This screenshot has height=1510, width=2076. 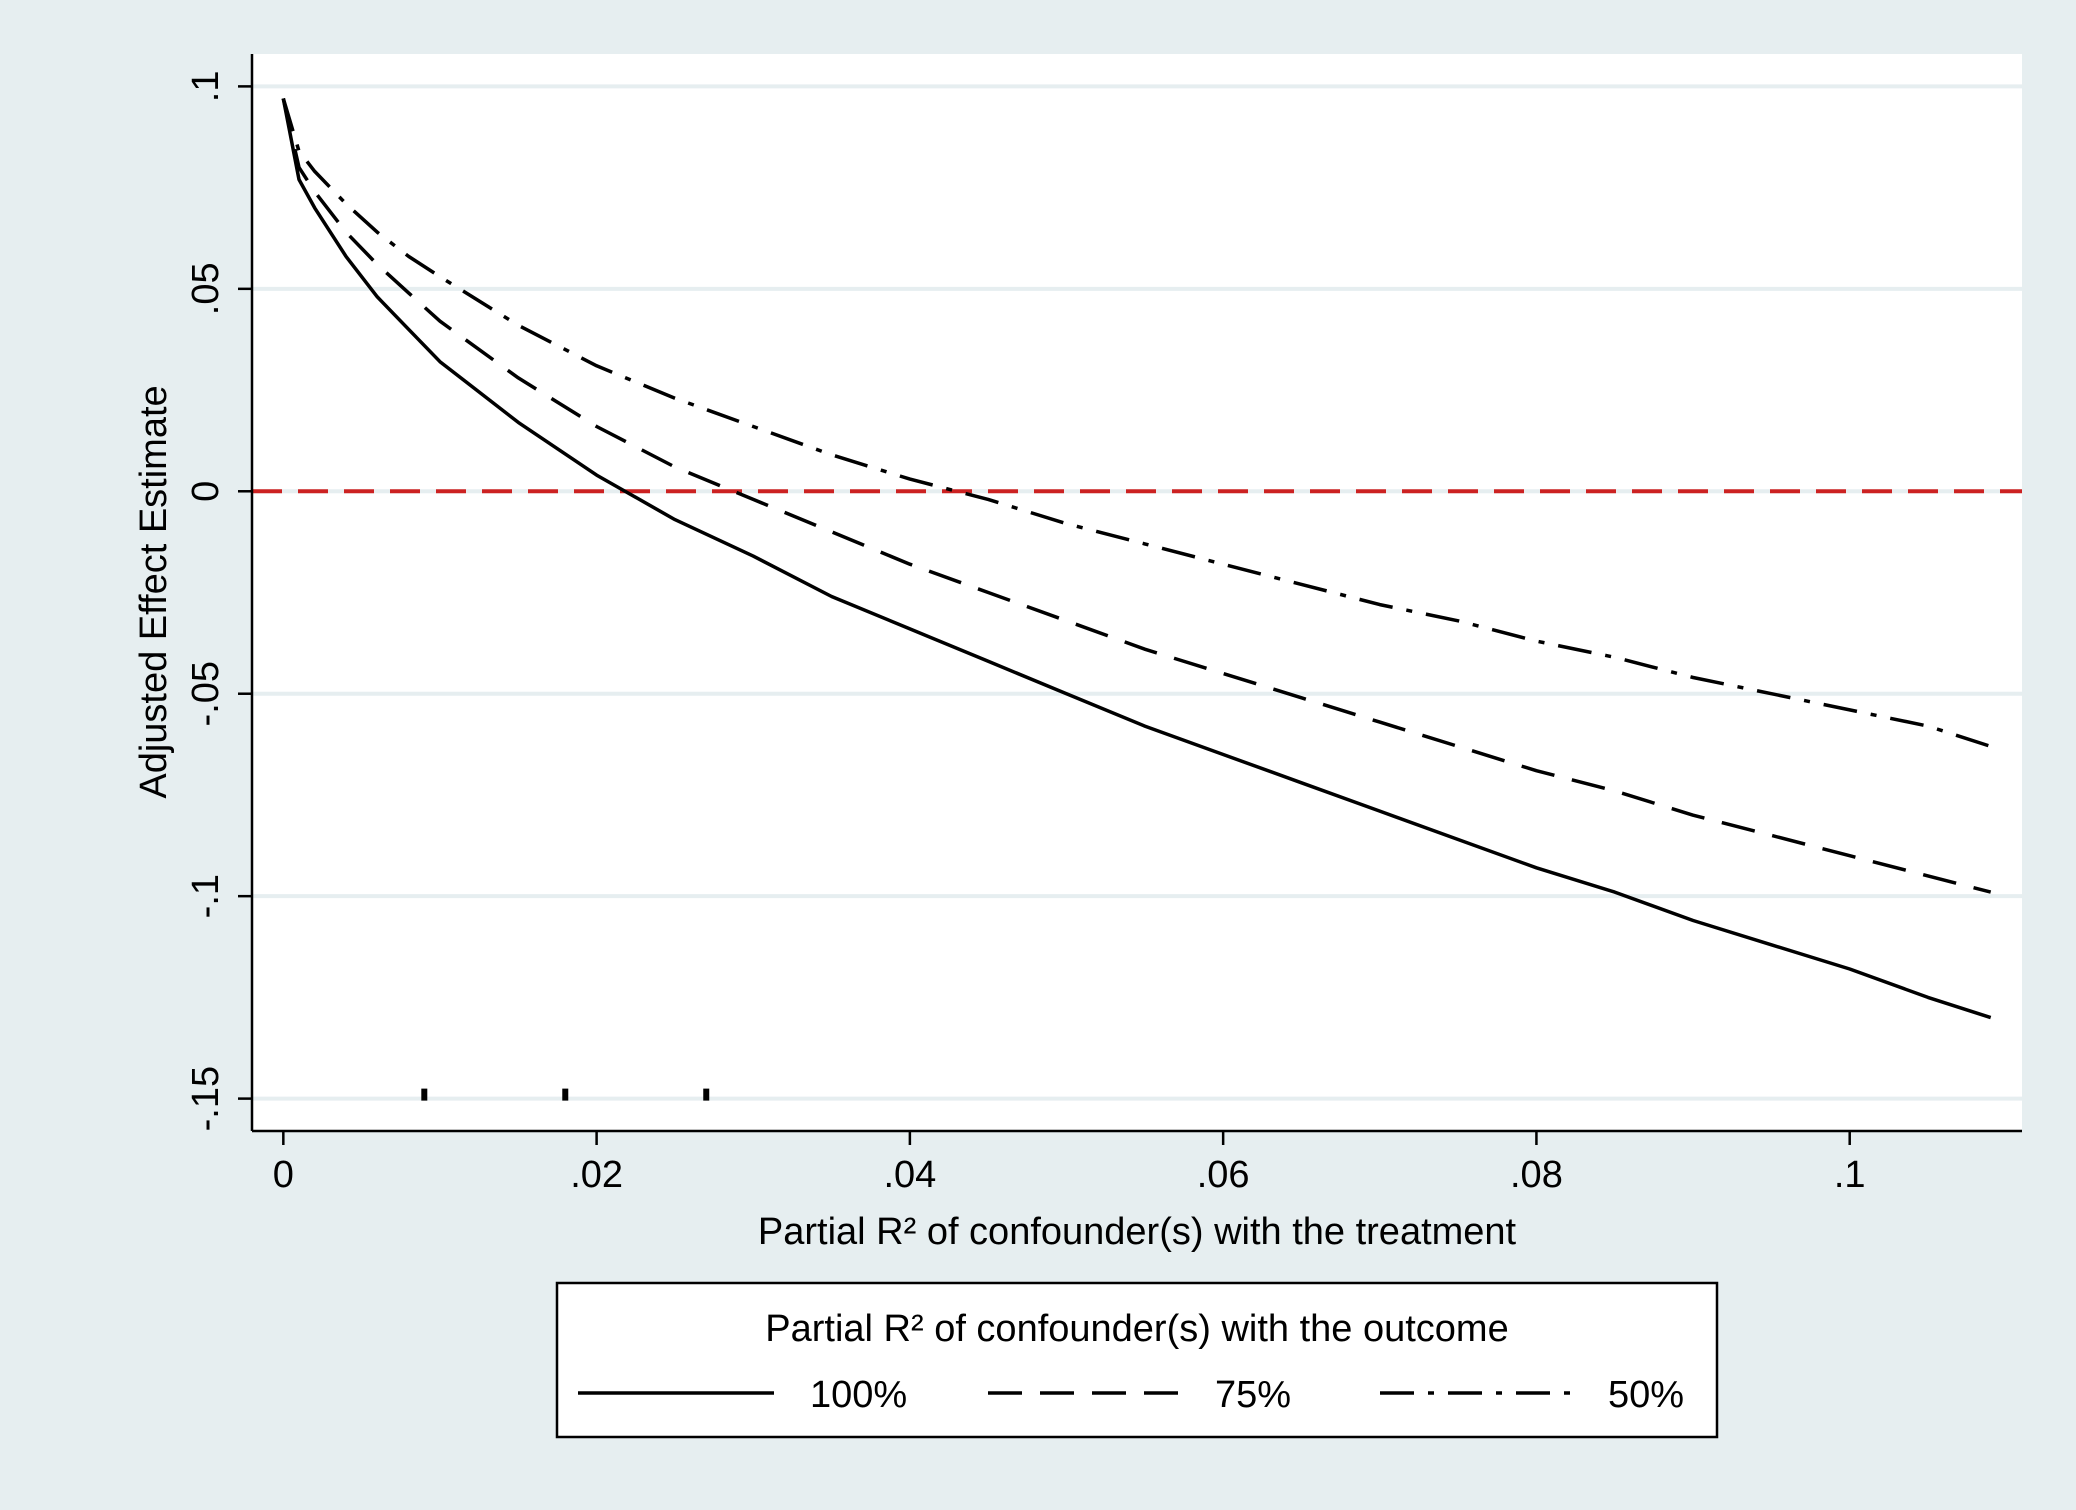 I want to click on legend-label-0: 100%, so click(x=858, y=1395).